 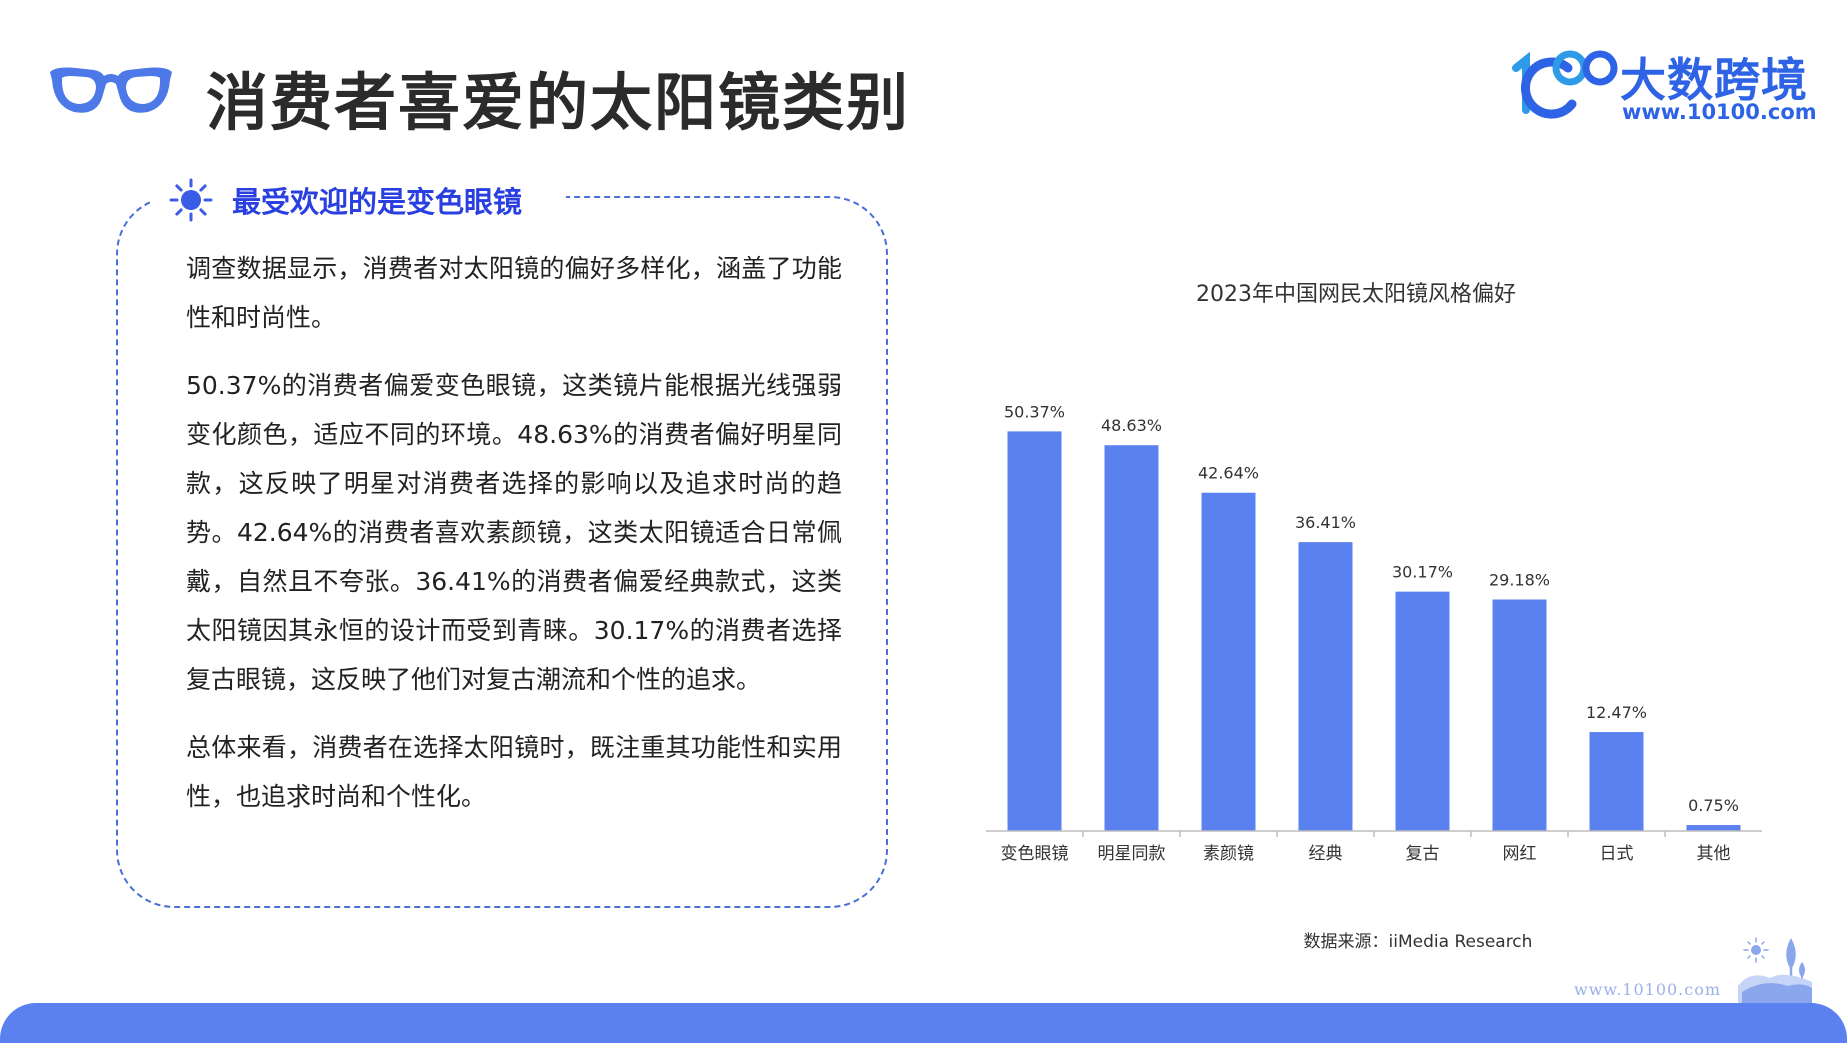 What do you see at coordinates (1325, 522) in the screenshot?
I see `data-label-经典: 36.41%` at bounding box center [1325, 522].